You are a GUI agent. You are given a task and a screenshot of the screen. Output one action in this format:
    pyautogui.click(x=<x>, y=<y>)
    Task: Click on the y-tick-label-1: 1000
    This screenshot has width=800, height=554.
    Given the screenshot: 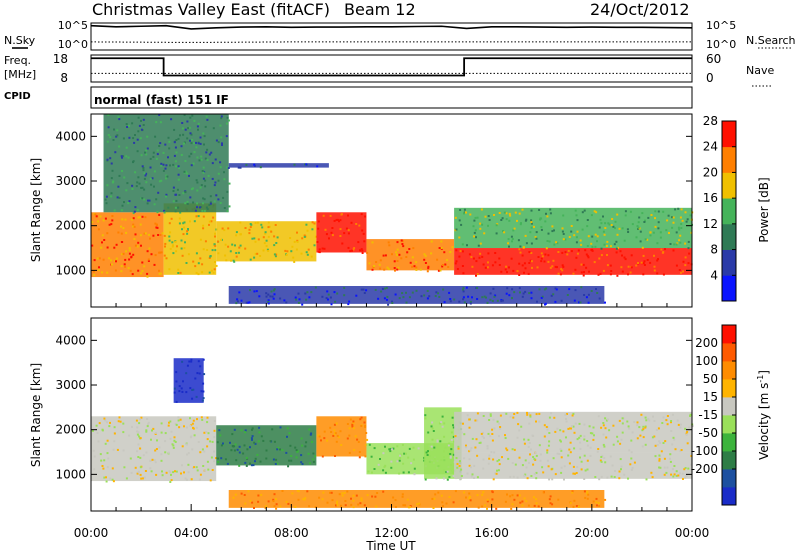 What is the action you would take?
    pyautogui.click(x=70, y=270)
    